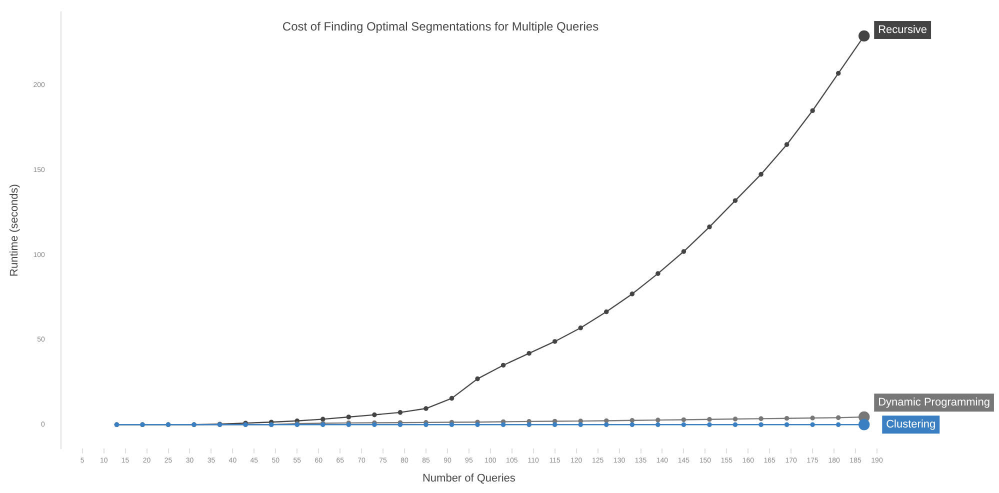  I want to click on text: Cost of Finding Optimal Segmentations for Multiple Queries, so click(440, 26).